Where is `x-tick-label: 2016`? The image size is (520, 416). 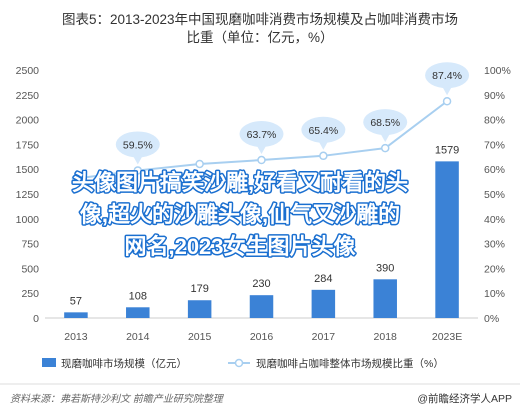 x-tick-label: 2016 is located at coordinates (262, 337).